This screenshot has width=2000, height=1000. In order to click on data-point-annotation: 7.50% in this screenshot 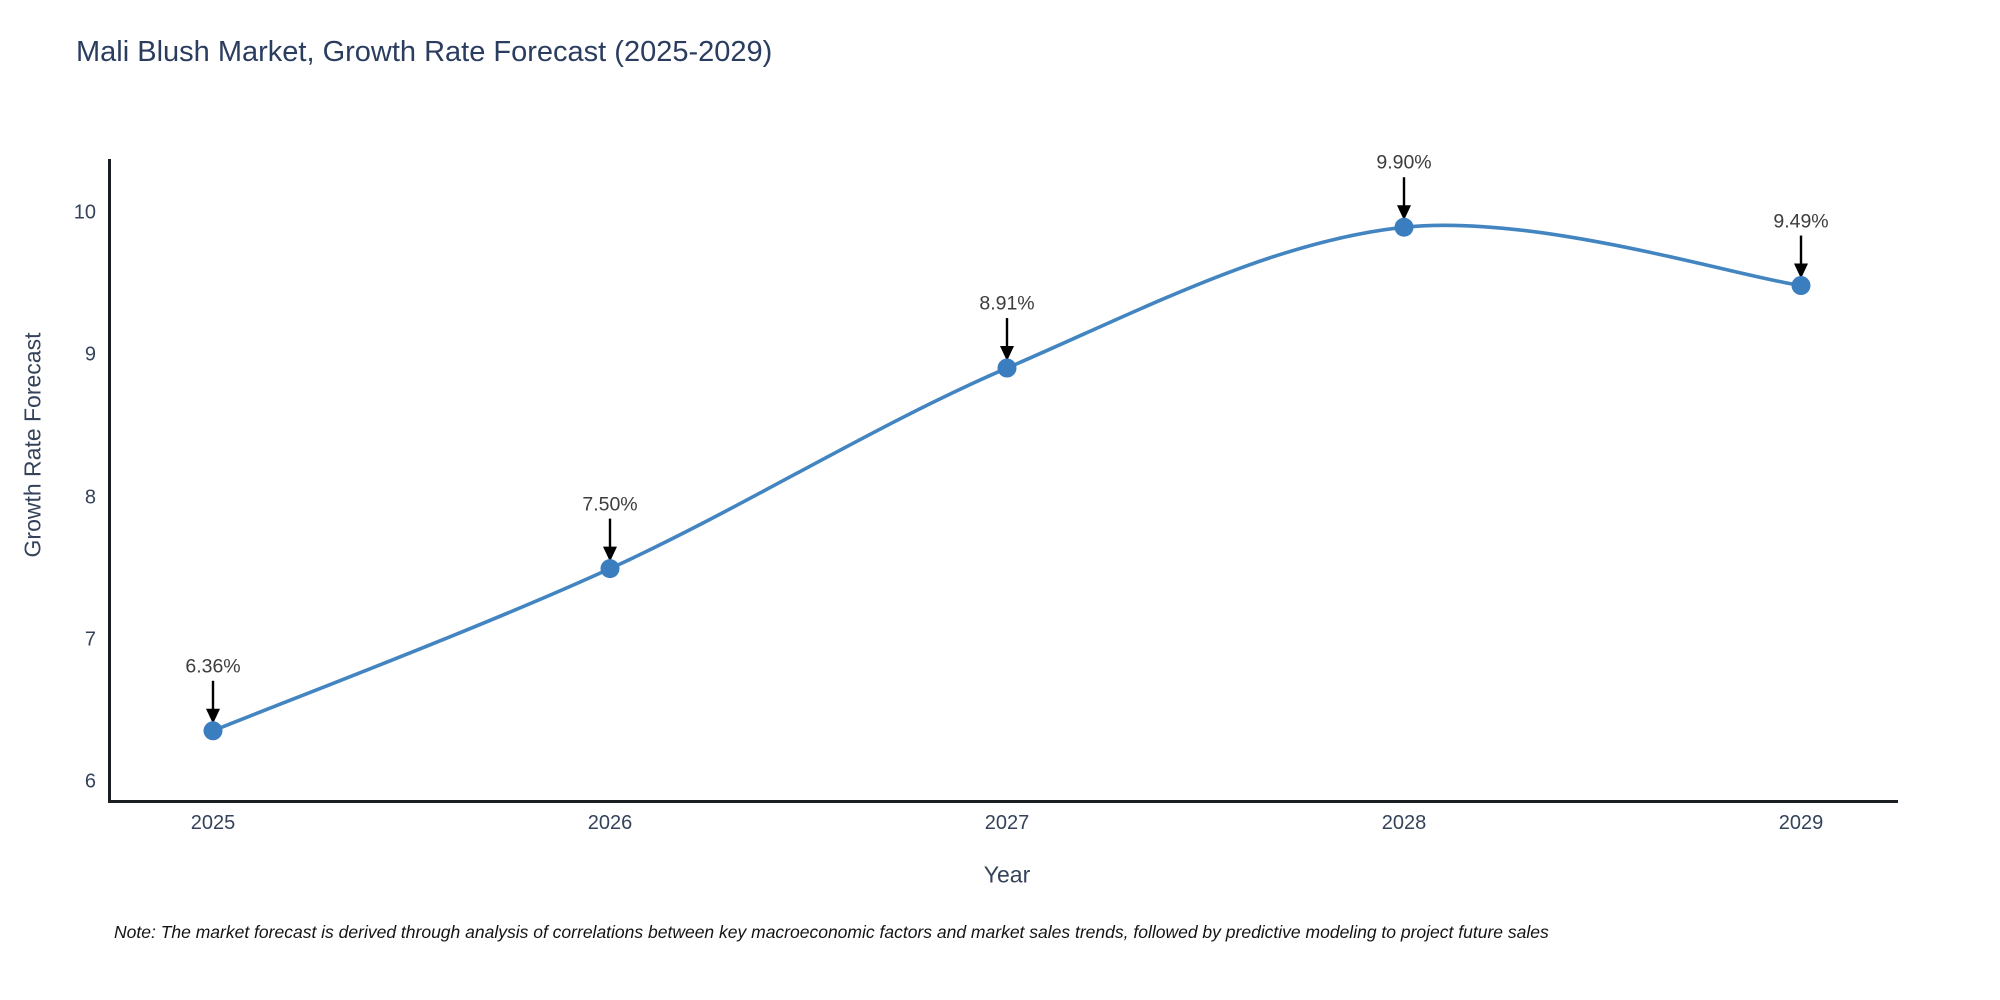, I will do `click(610, 504)`.